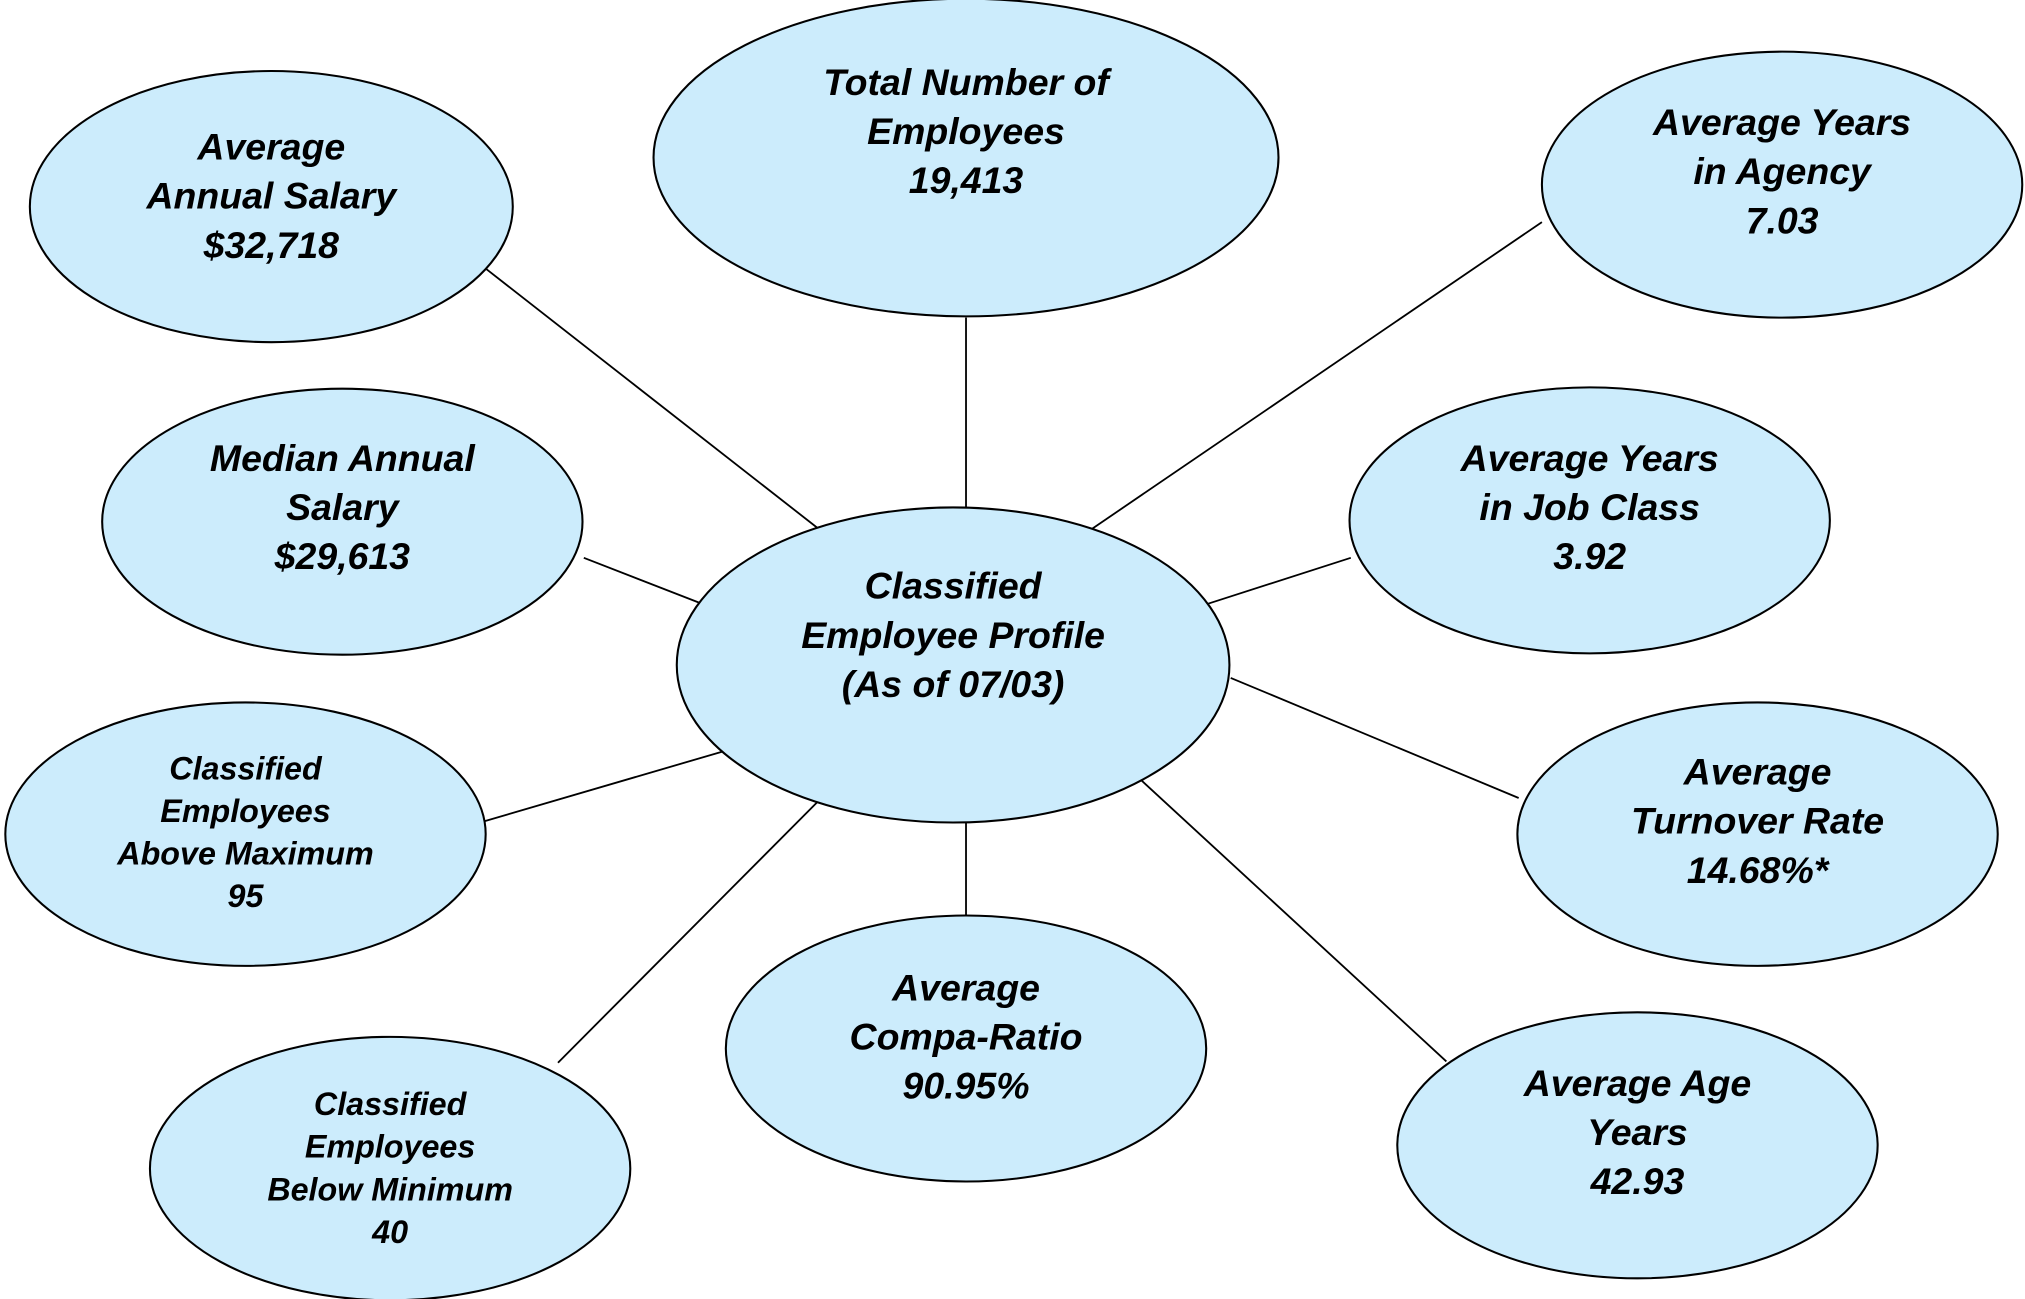 The width and height of the screenshot is (2025, 1299). What do you see at coordinates (1637, 1132) in the screenshot?
I see `metric-node-label: Years` at bounding box center [1637, 1132].